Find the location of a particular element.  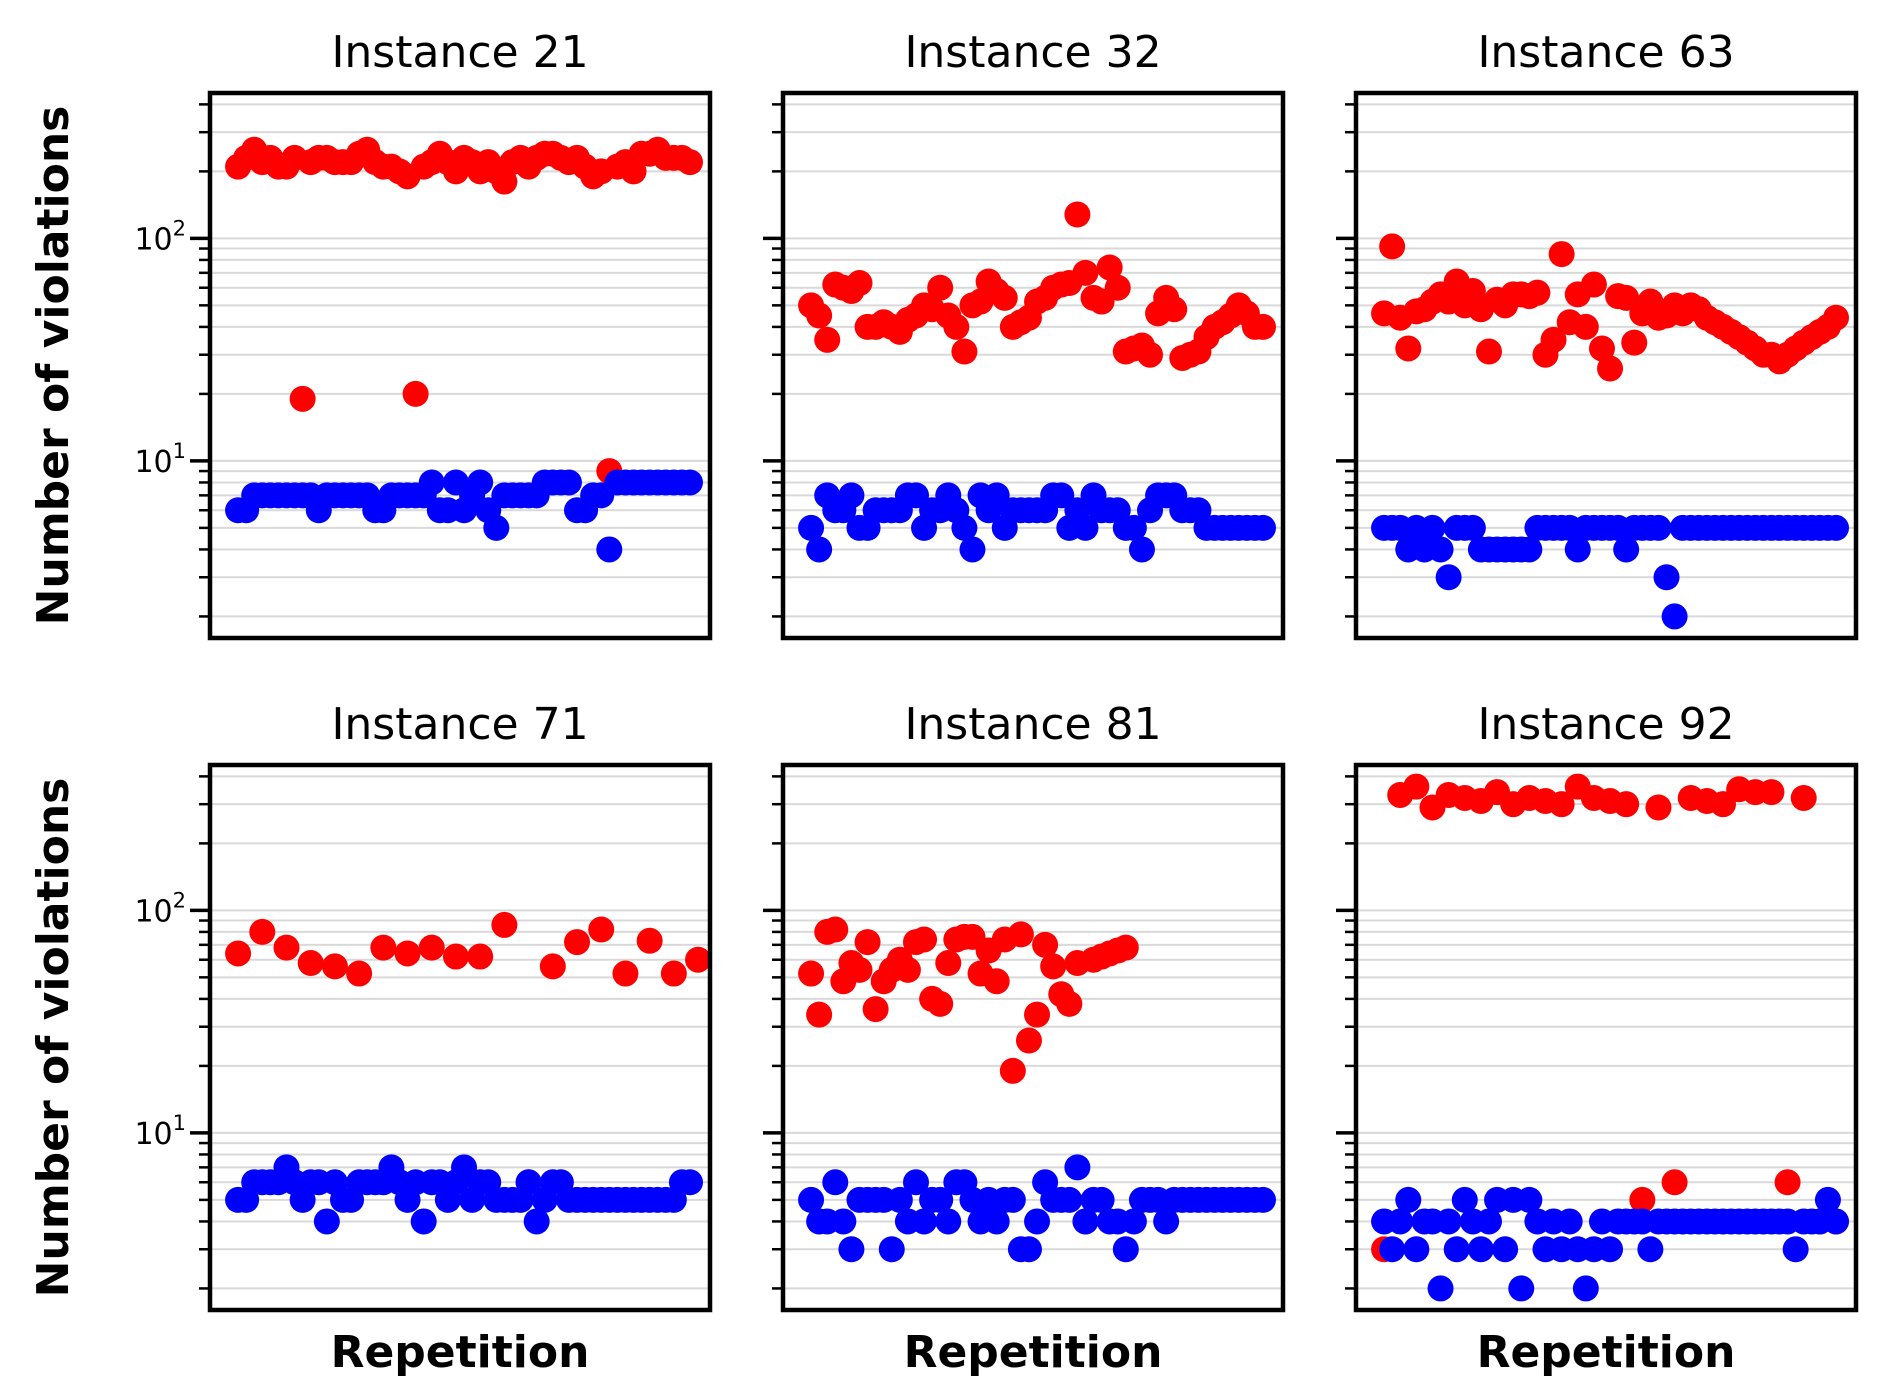

subplot-title: Instance 21 is located at coordinates (459, 52).